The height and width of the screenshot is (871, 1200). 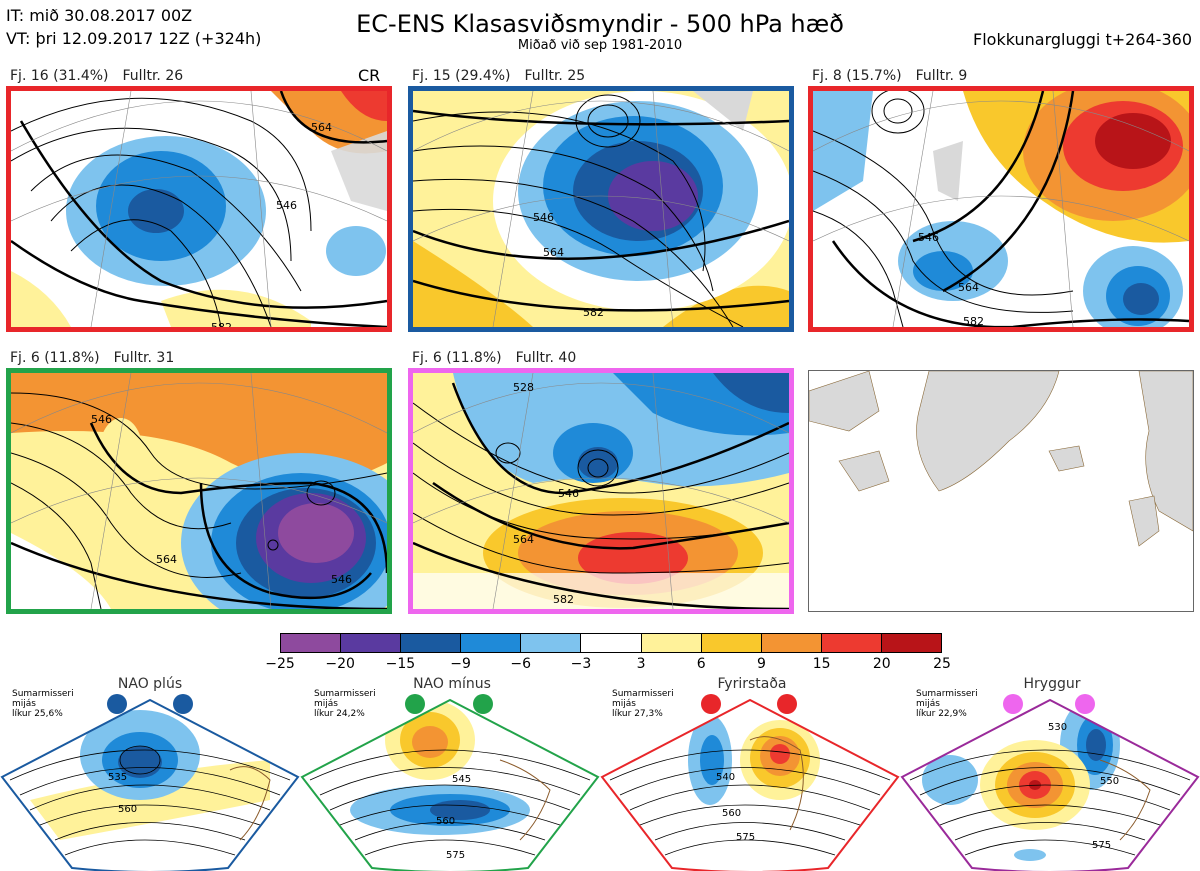 I want to click on regime-1-title: NAO plús, so click(x=150, y=684).